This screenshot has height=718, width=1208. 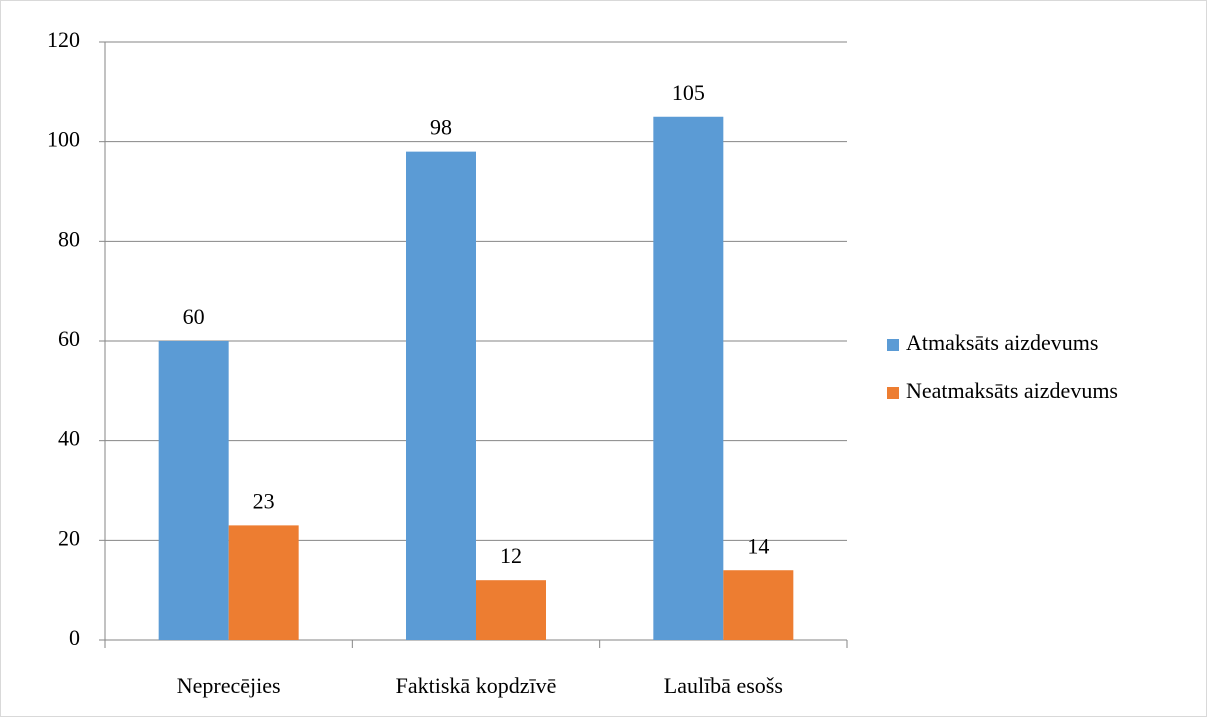 I want to click on y-tick-label: 0, so click(x=74, y=637).